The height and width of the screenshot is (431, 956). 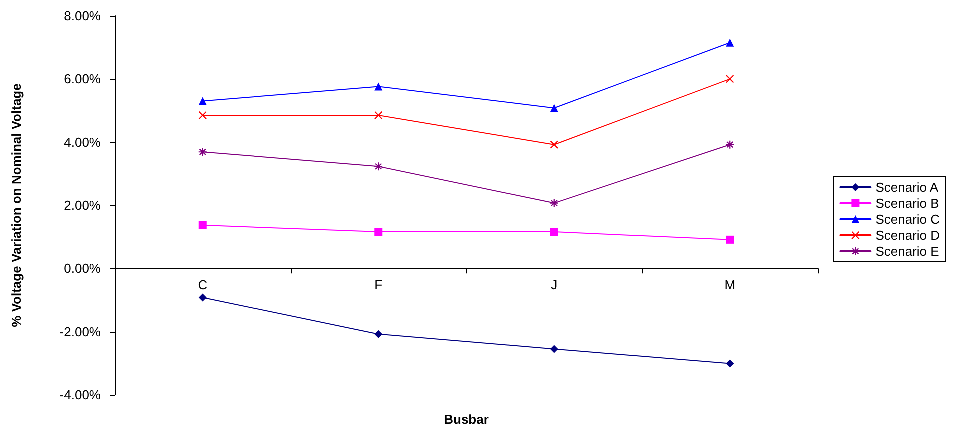 I want to click on y-tick-label: 4.00%, so click(x=83, y=142).